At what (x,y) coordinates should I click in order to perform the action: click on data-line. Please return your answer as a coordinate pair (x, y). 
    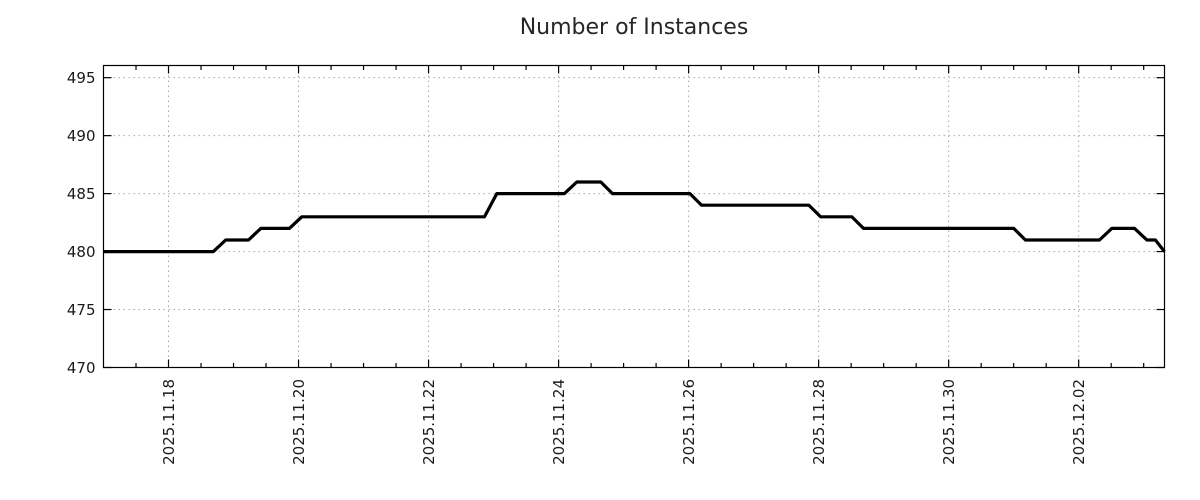
    Looking at the image, I should click on (634, 217).